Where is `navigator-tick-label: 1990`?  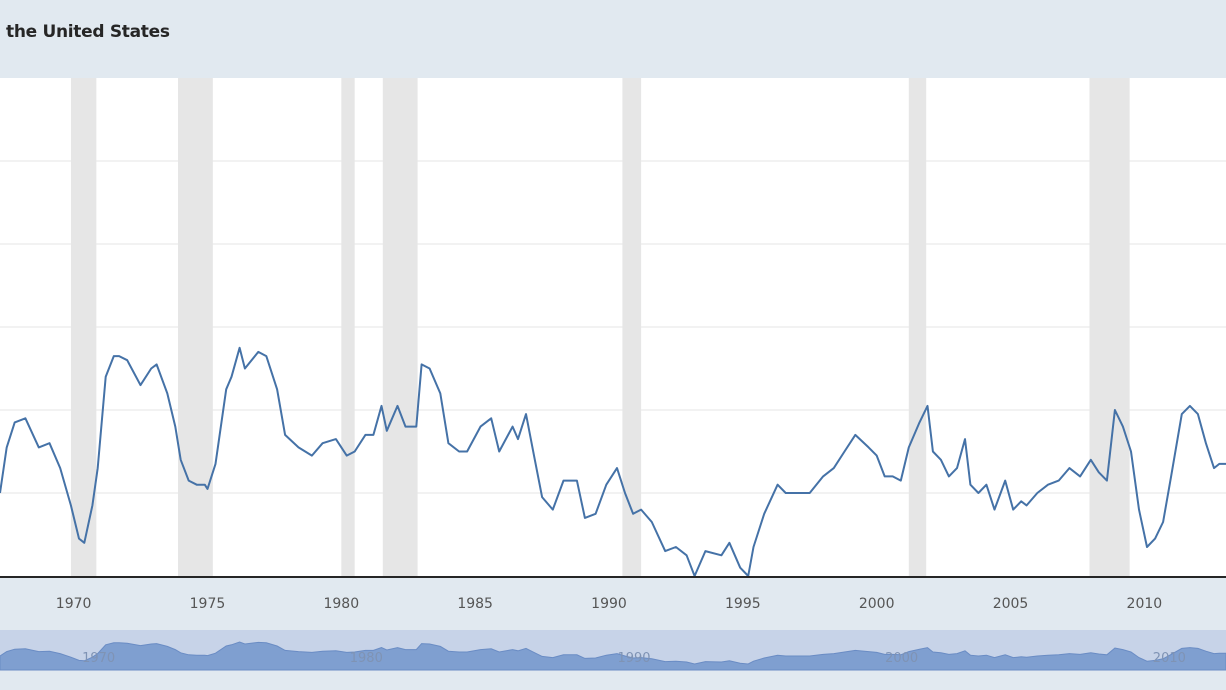 navigator-tick-label: 1990 is located at coordinates (633, 658).